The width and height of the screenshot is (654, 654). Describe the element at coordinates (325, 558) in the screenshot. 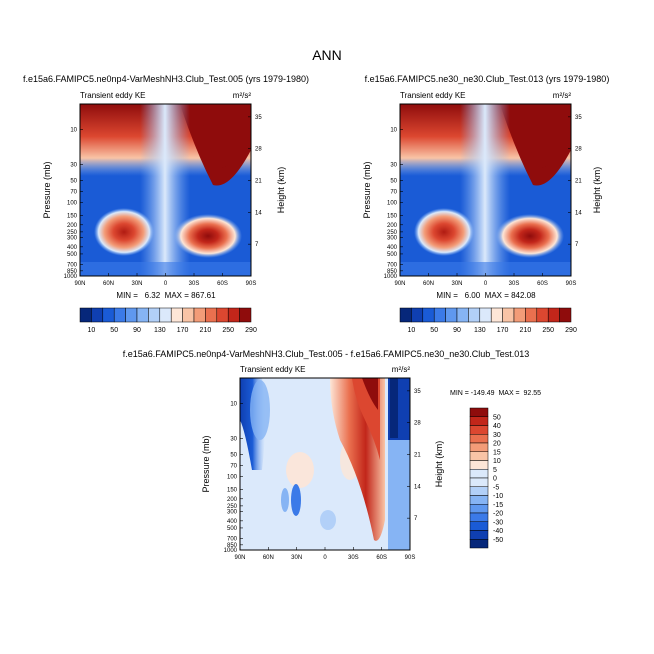

I see `xtick-label: 0` at that location.